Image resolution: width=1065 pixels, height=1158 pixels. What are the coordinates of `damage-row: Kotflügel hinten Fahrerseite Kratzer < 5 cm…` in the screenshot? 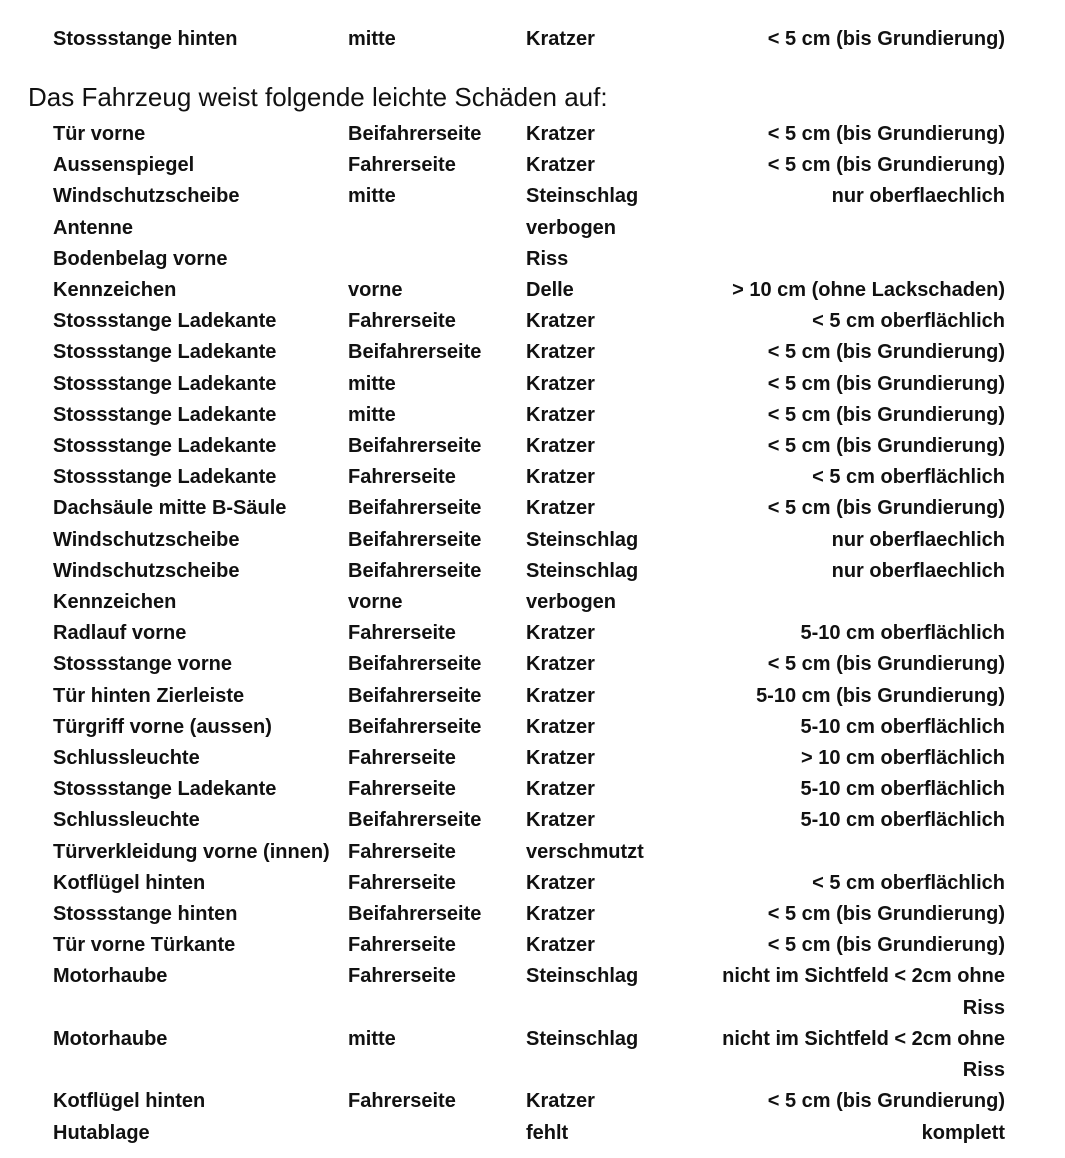 It's located at (529, 883).